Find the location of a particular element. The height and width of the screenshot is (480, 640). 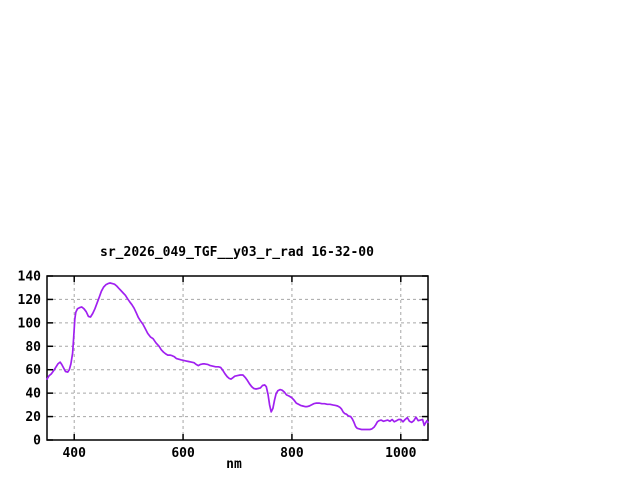

x-tick-label: 800 is located at coordinates (292, 453).